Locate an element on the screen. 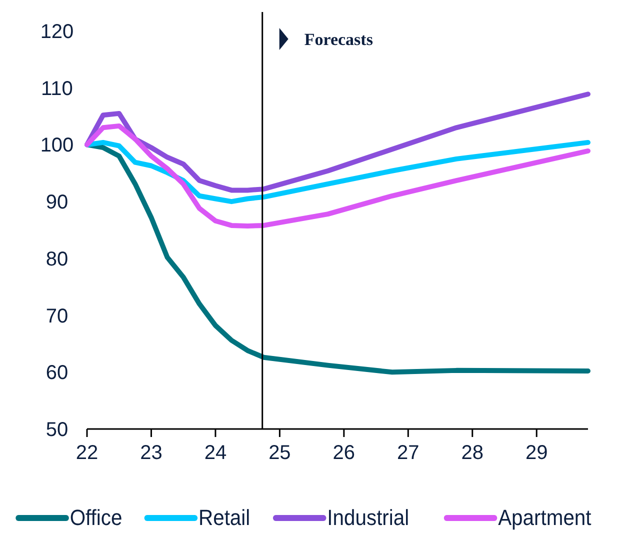 Image resolution: width=617 pixels, height=539 pixels. y-tick-label: 50 is located at coordinates (57, 430).